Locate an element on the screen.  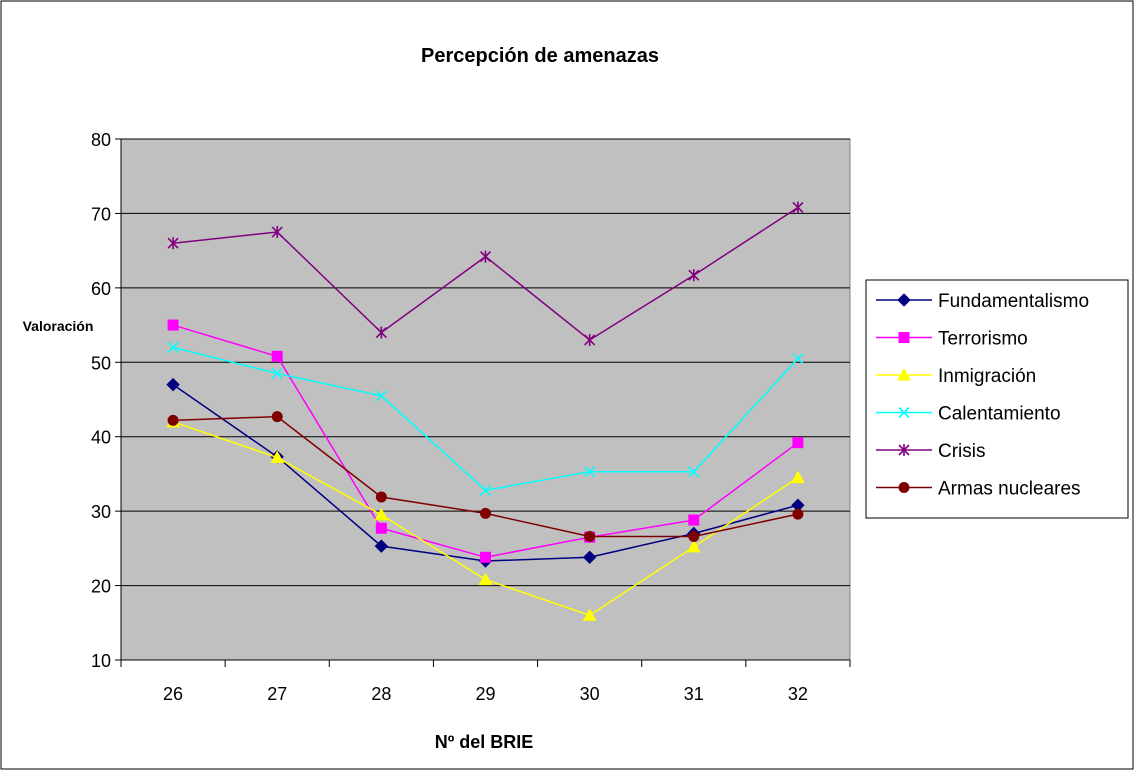
x-tick-label: 29 is located at coordinates (485, 694).